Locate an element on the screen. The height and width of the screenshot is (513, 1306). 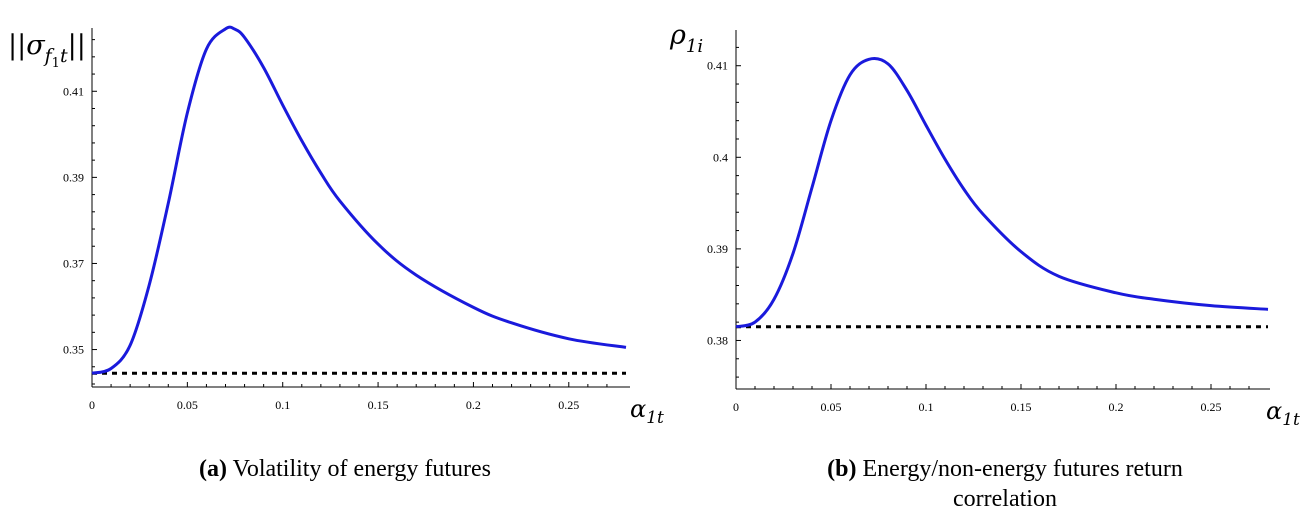
panel-a-y-label: ||σf1t|| is located at coordinates (47, 50).